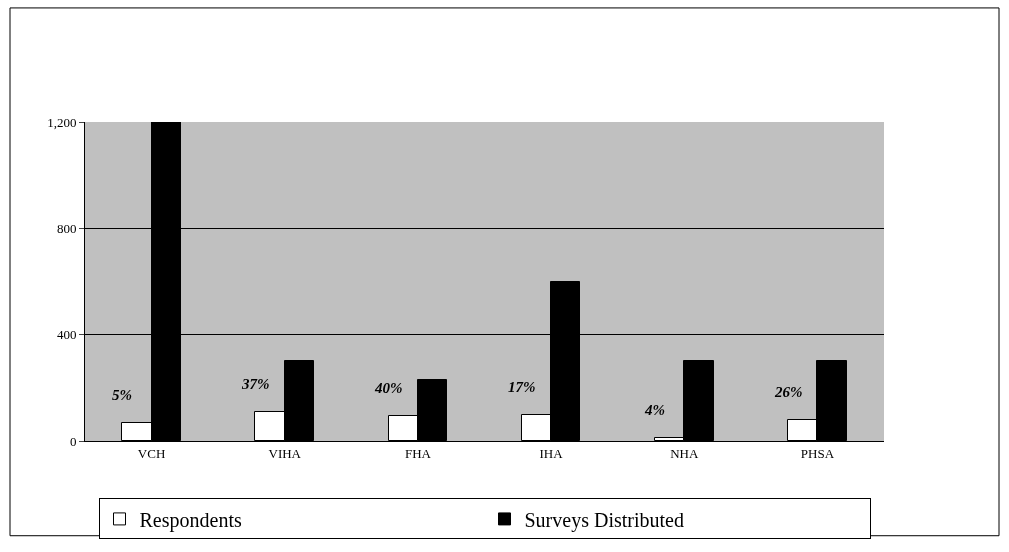 The height and width of the screenshot is (552, 1009). What do you see at coordinates (817, 453) in the screenshot?
I see `x-tick-label: PHSA` at bounding box center [817, 453].